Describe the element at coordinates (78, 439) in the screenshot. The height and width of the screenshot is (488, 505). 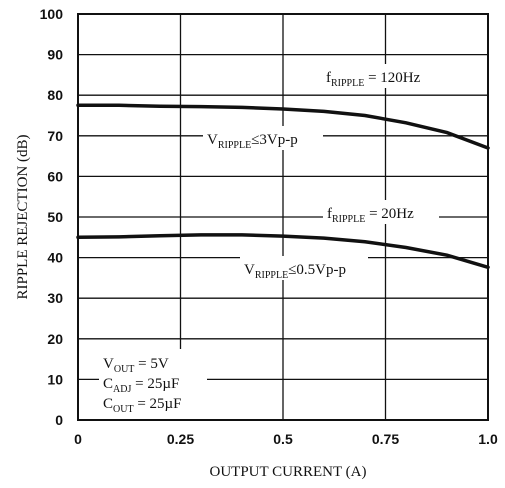
I see `x-tick-label: 0` at that location.